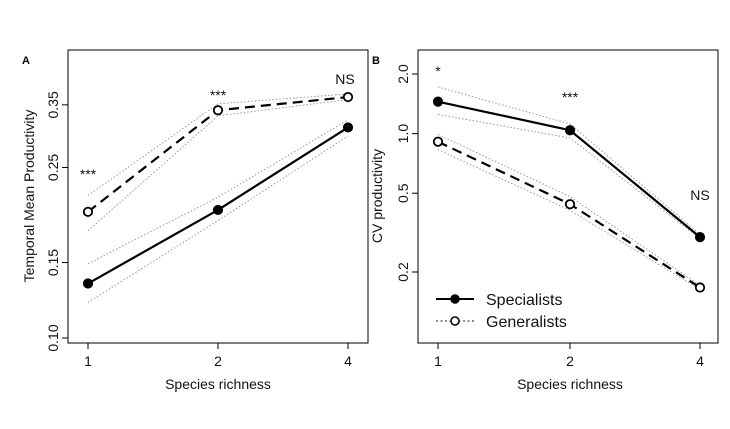 This screenshot has height=429, width=730. Describe the element at coordinates (406, 173) in the screenshot. I see `panel-b-y-axis: 0.2 0.5 1.0 2.0` at that location.